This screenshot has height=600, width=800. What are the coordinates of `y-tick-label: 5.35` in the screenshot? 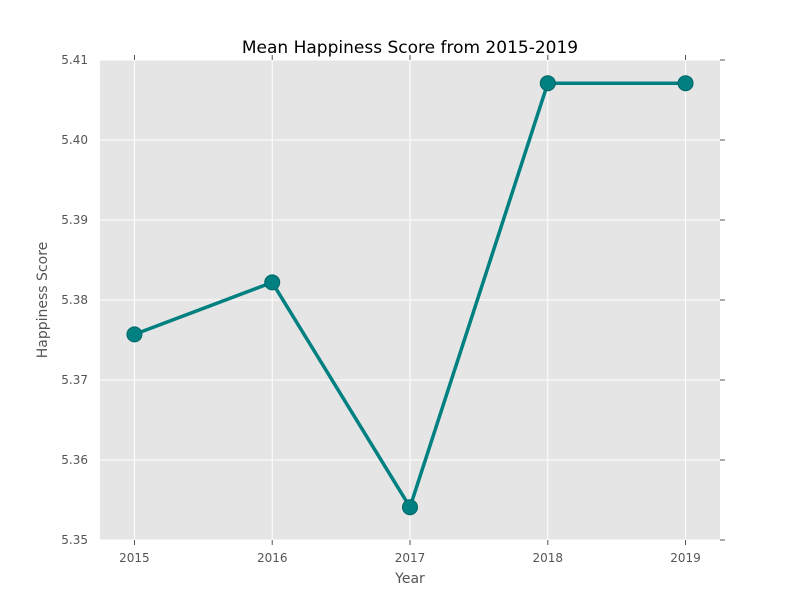 It's located at (74, 540).